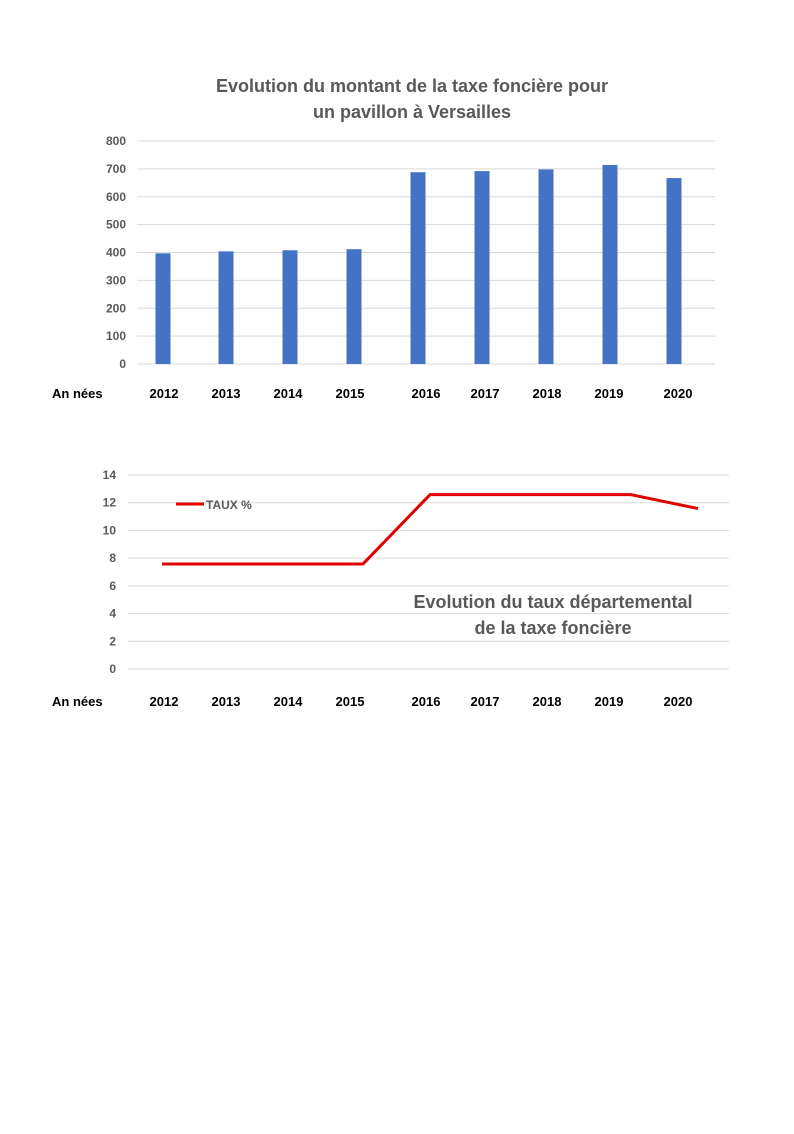  I want to click on bar-2020, so click(674, 271).